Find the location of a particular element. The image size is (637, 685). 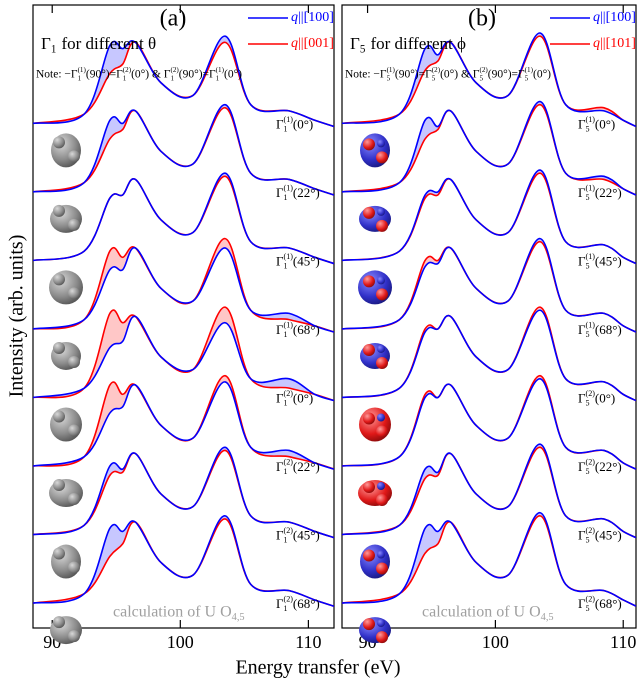

legend-label: ||[100] is located at coordinates (618, 17).